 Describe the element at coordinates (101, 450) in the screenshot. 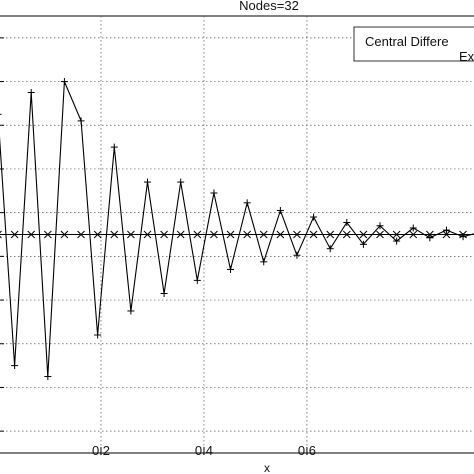

I see `x-tick-label: 0.2` at that location.